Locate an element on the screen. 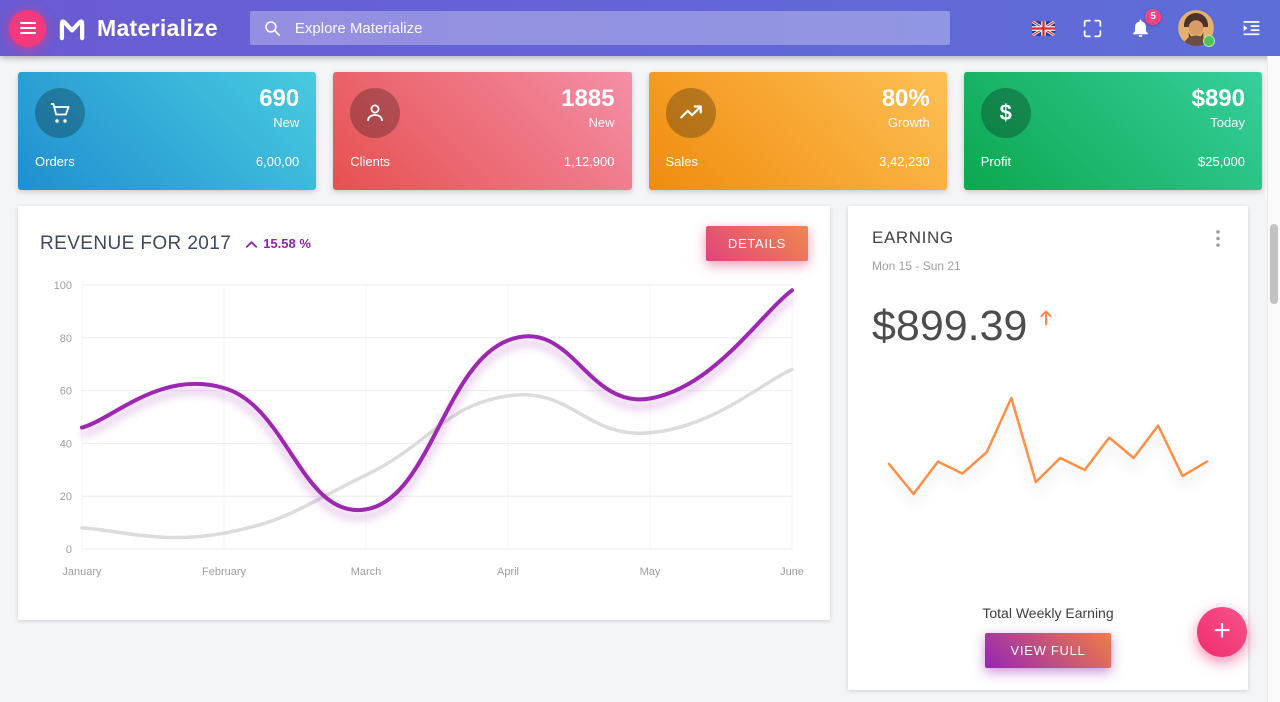 This screenshot has height=702, width=1280. earning-title: EARNING is located at coordinates (913, 237).